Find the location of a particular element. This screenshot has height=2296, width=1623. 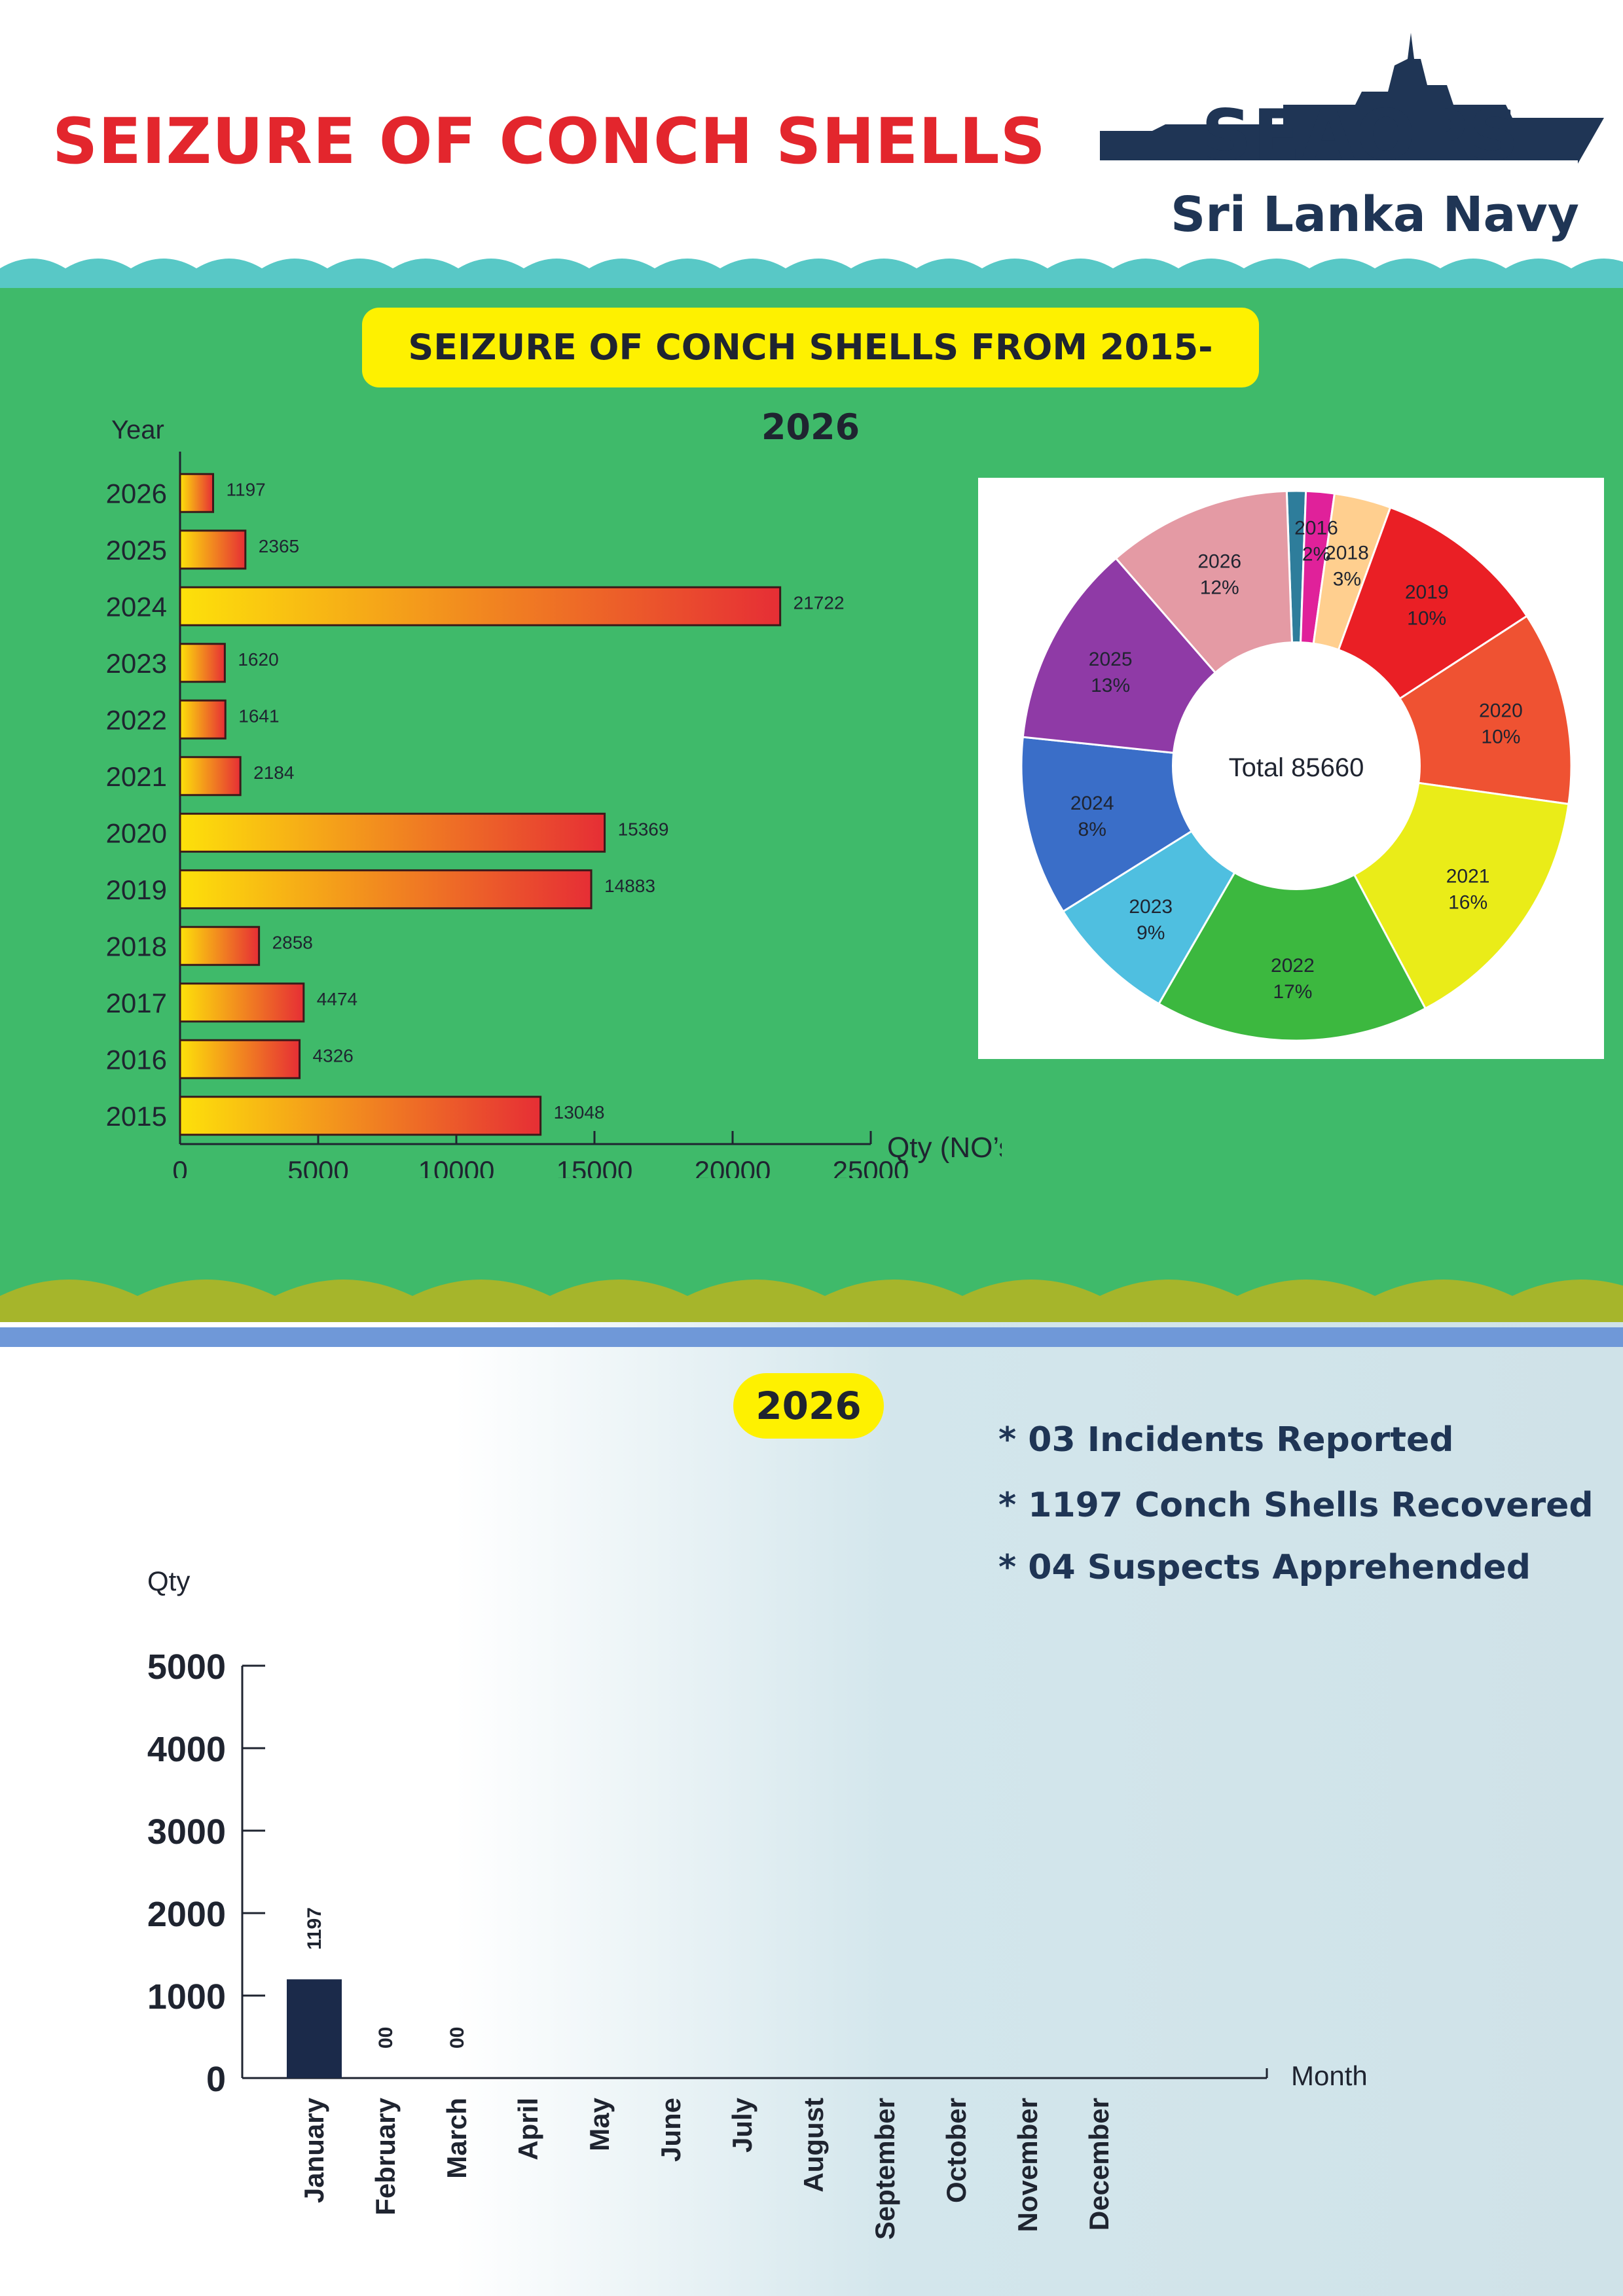

slice-percent-2023: 9% is located at coordinates (1151, 933).